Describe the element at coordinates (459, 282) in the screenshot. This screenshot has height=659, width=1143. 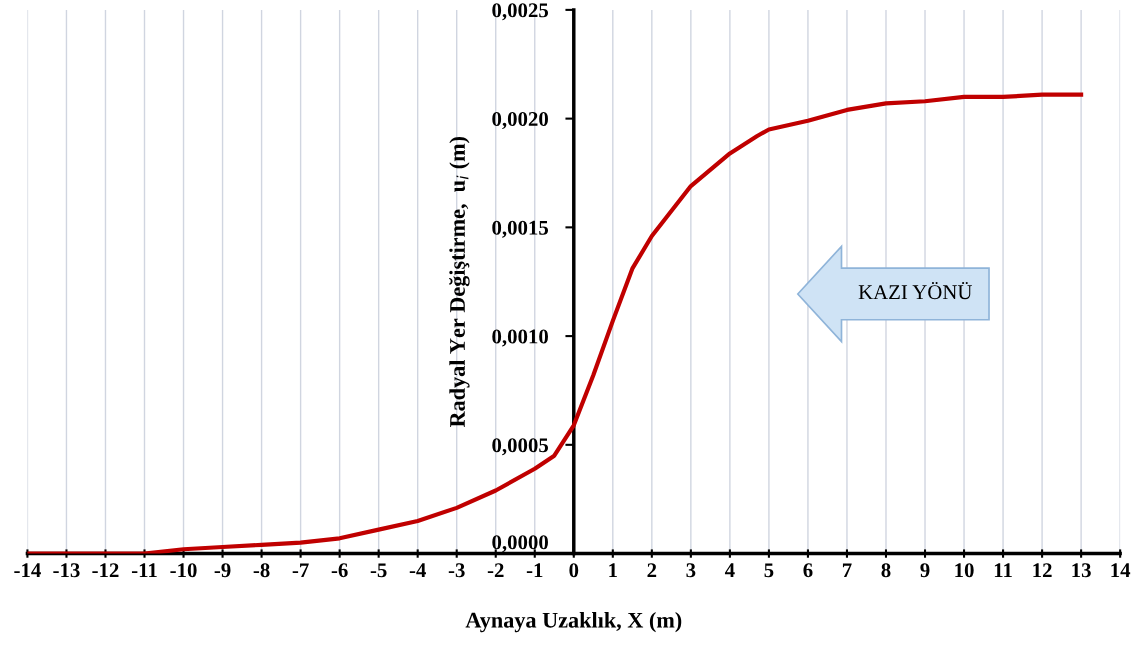
I see `y-axis-title: Radyal Yer Değiştirme, u$_{i}$ (m)` at that location.